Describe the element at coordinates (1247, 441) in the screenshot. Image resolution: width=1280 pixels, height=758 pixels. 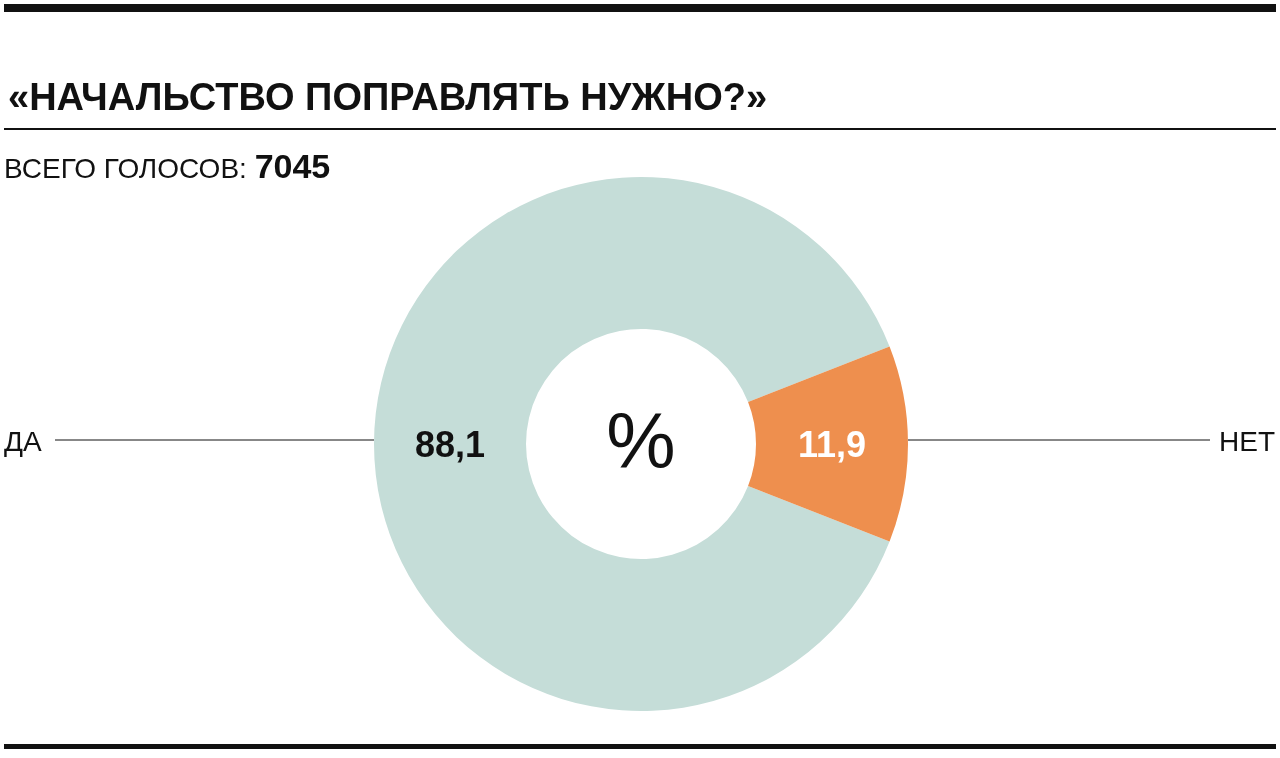
I see `slice-label: НЕТ` at that location.